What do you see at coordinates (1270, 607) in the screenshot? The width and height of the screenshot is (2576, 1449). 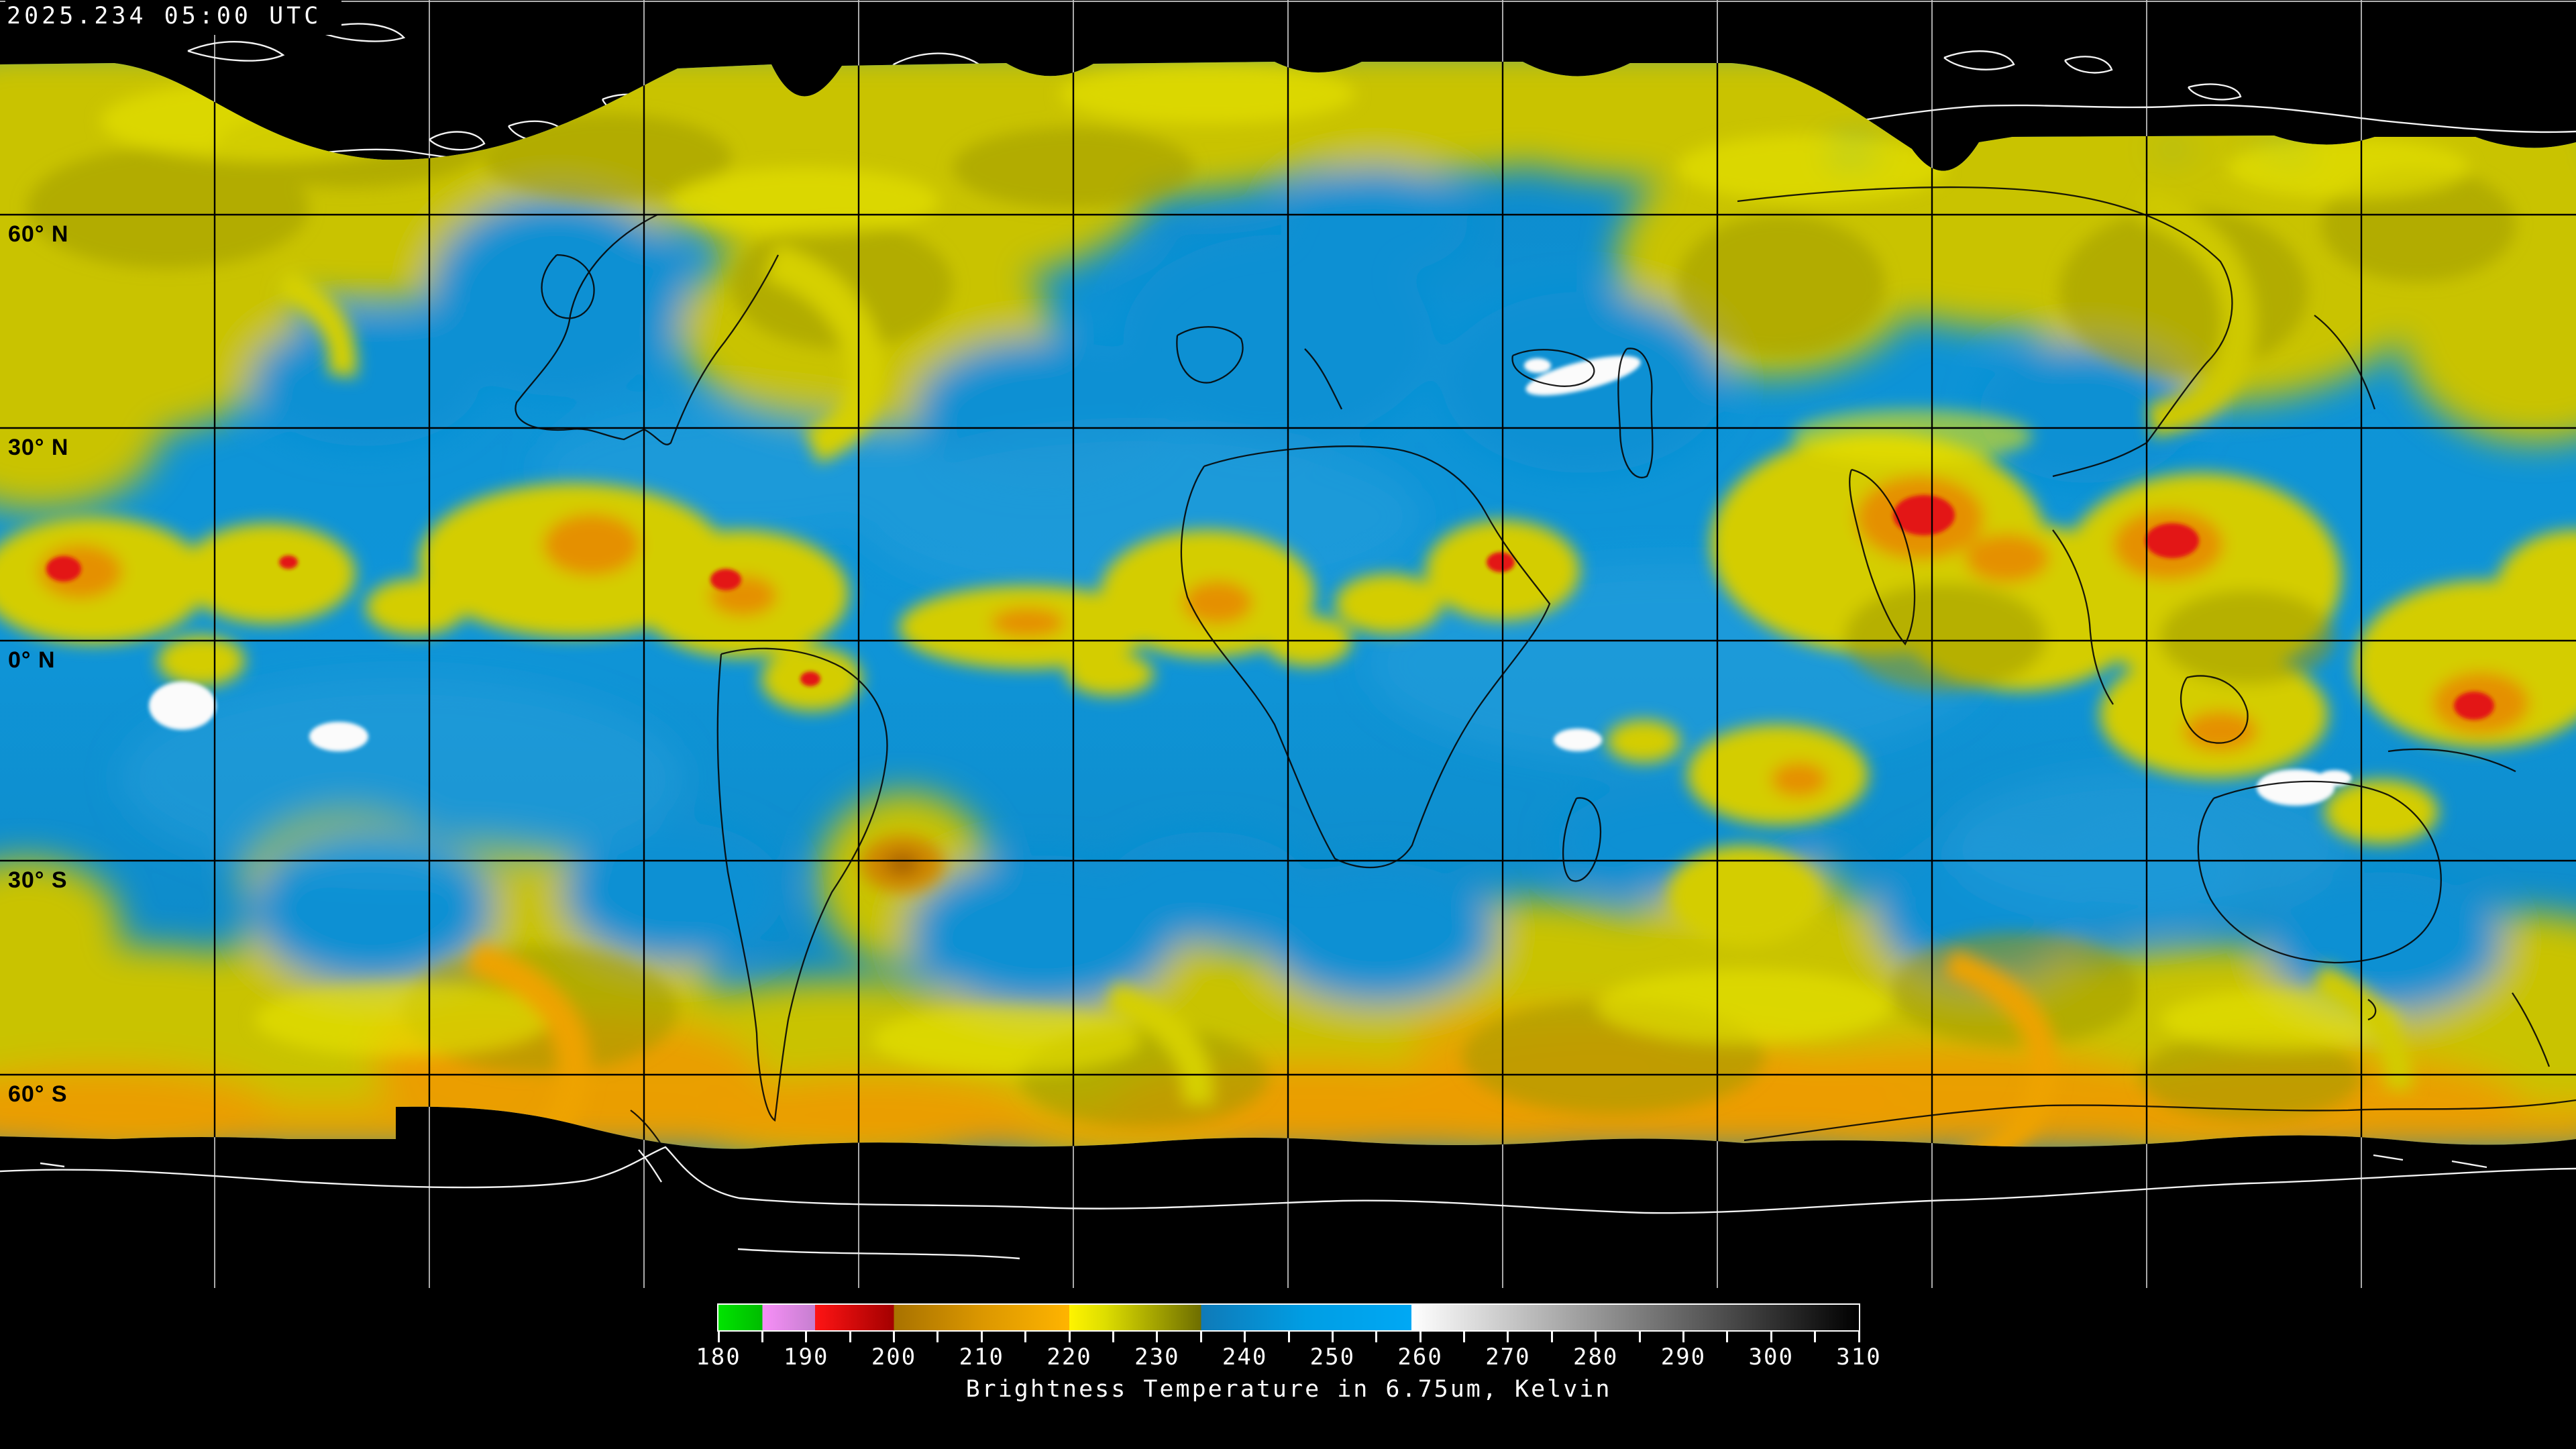 I see `cold-cloud-cores` at bounding box center [1270, 607].